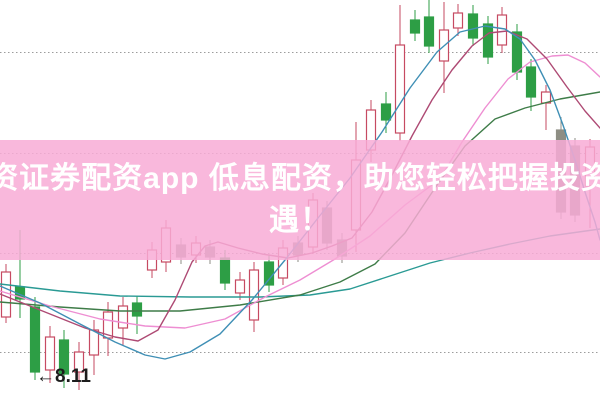 The height and width of the screenshot is (400, 600). What do you see at coordinates (63, 376) in the screenshot?
I see `low-price-annotation: ←8.11` at bounding box center [63, 376].